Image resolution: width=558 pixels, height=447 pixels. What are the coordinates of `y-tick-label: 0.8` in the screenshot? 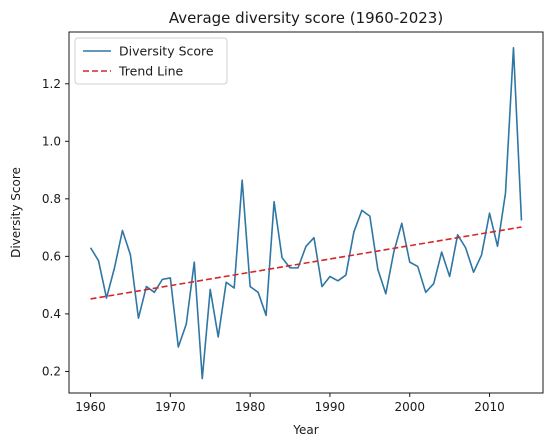 It's located at (51, 199).